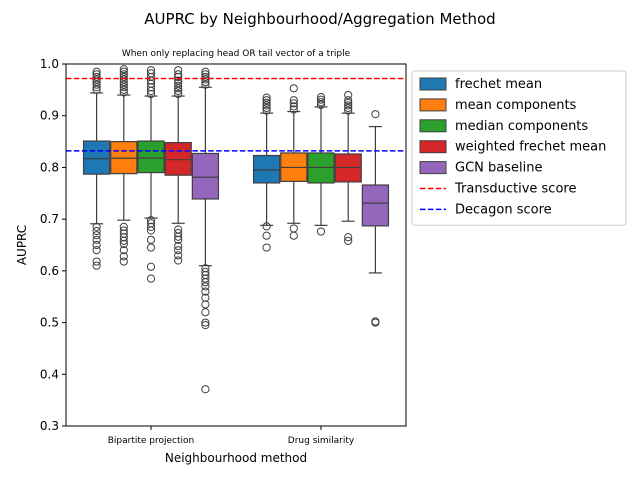 This screenshot has width=640, height=480. I want to click on legend-label: mean components, so click(516, 105).